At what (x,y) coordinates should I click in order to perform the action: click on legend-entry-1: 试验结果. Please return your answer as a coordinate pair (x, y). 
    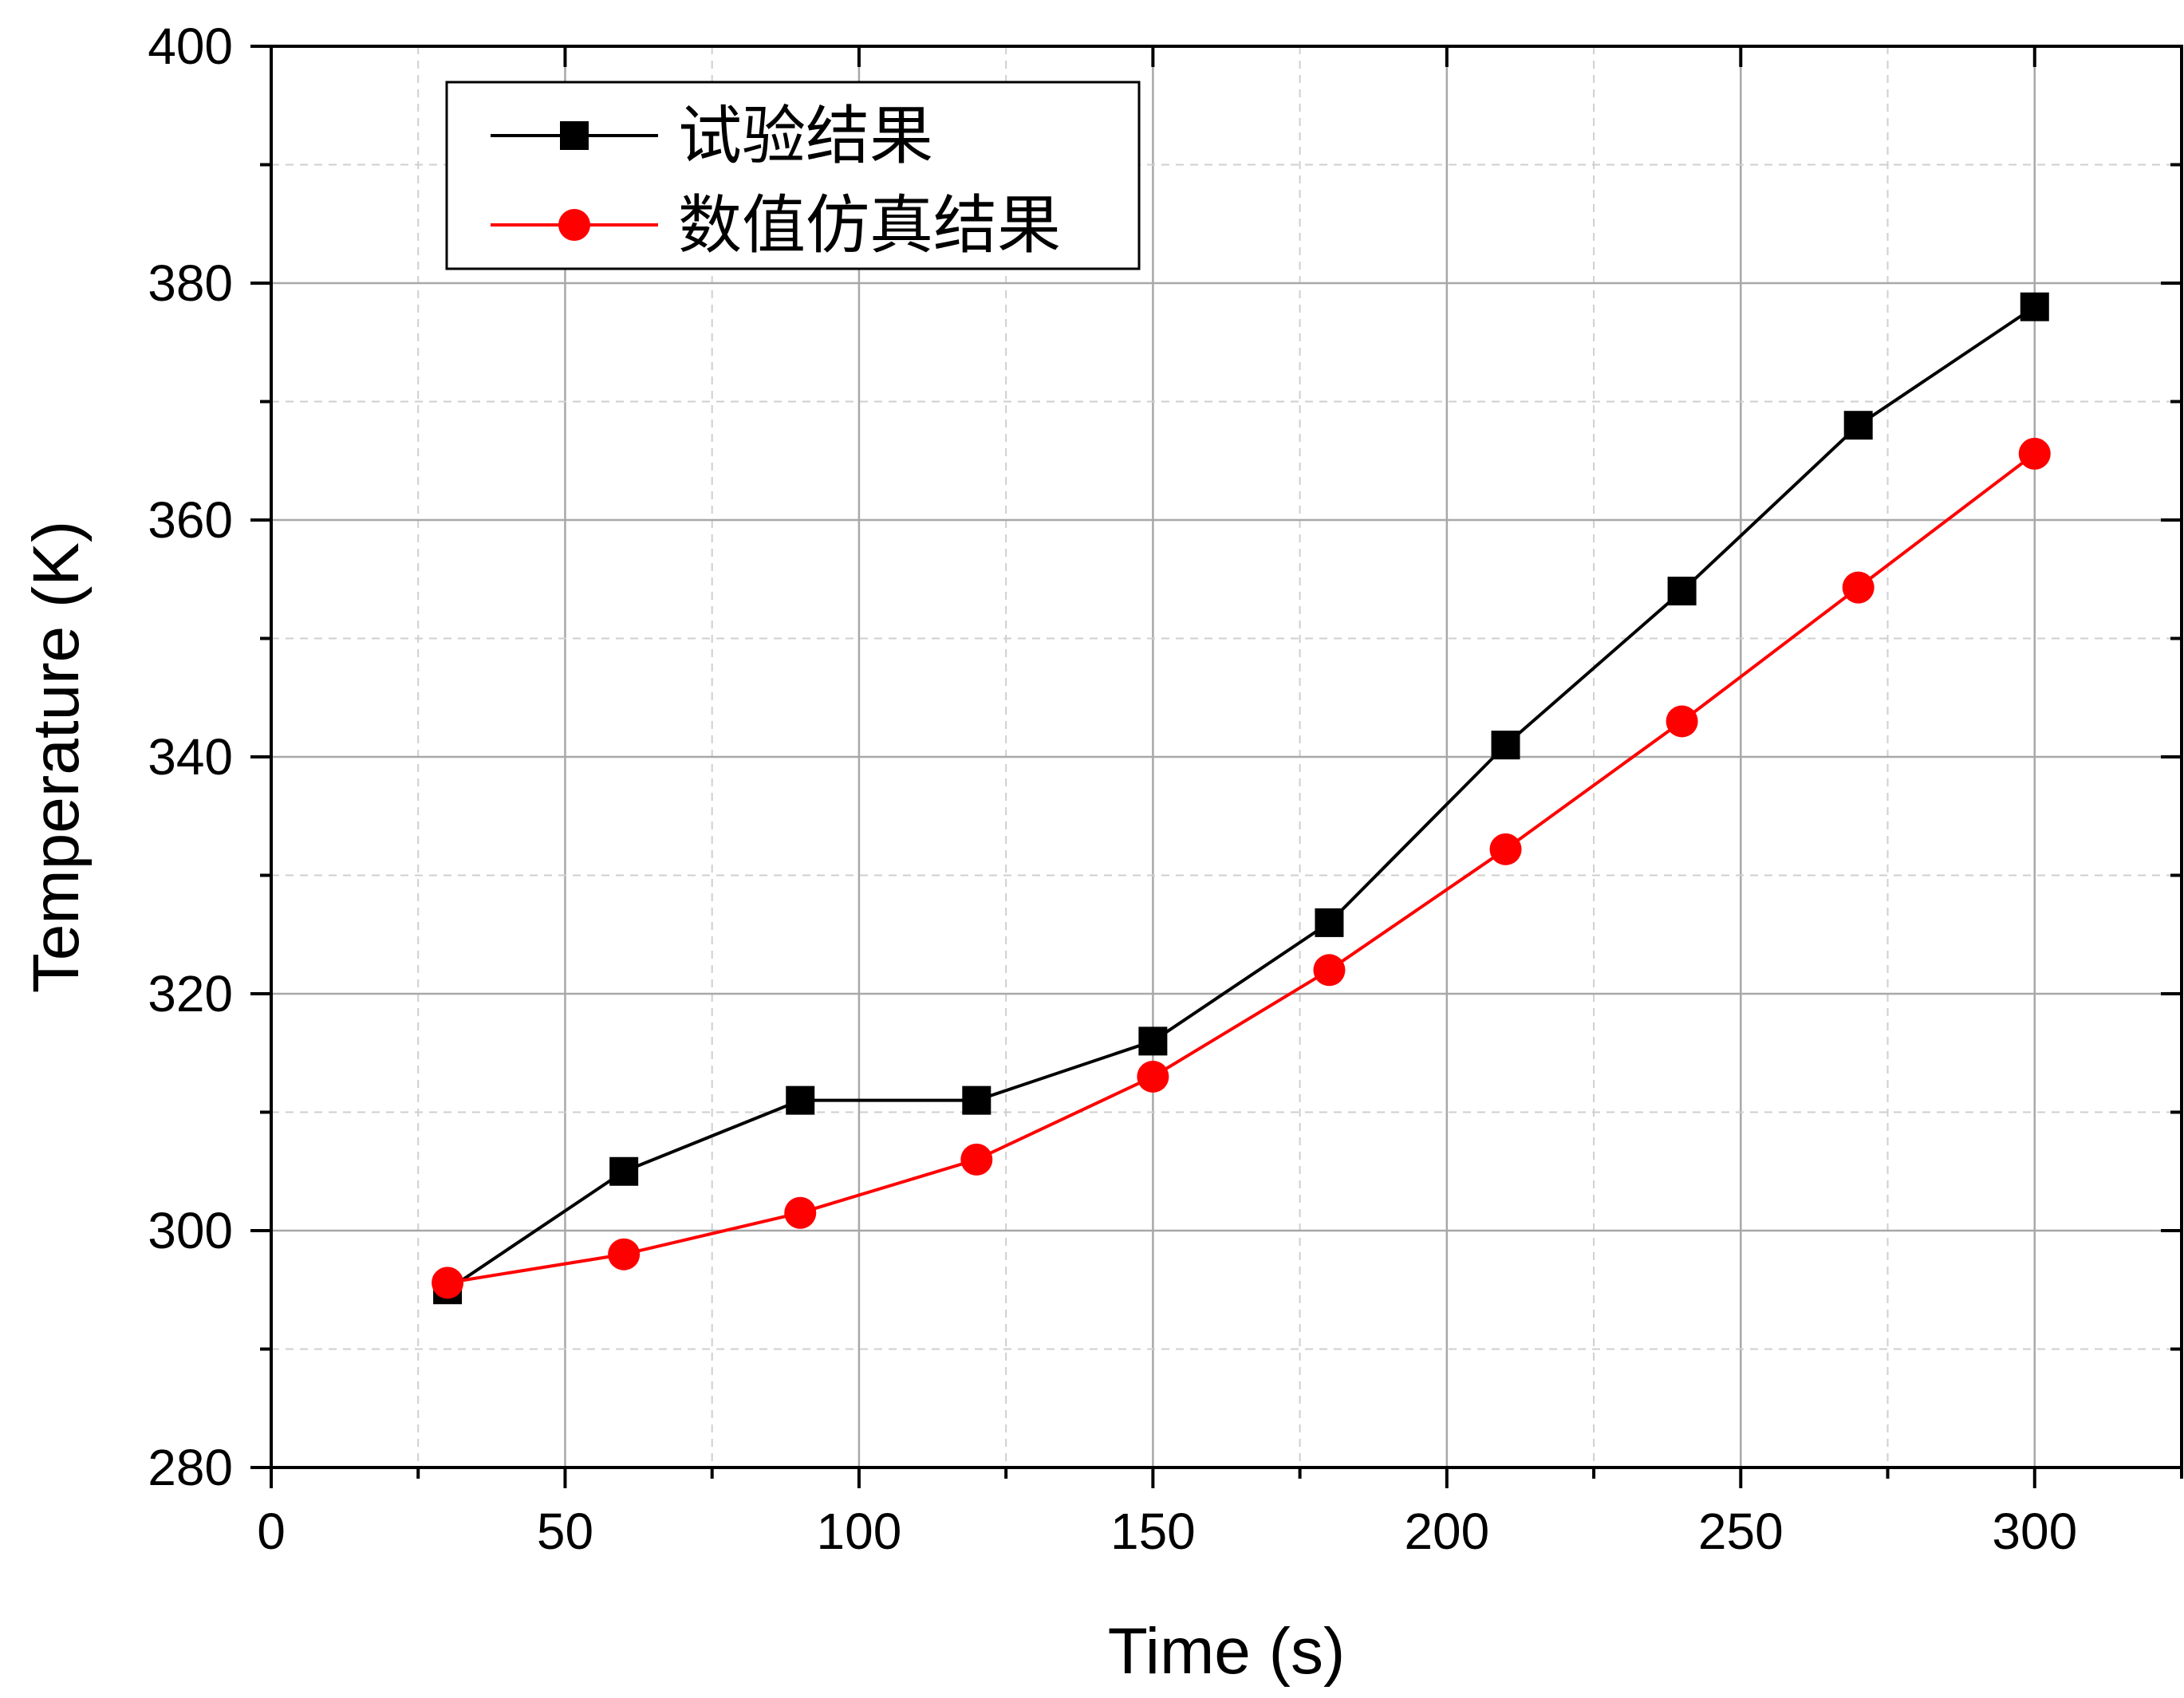
    Looking at the image, I should click on (712, 136).